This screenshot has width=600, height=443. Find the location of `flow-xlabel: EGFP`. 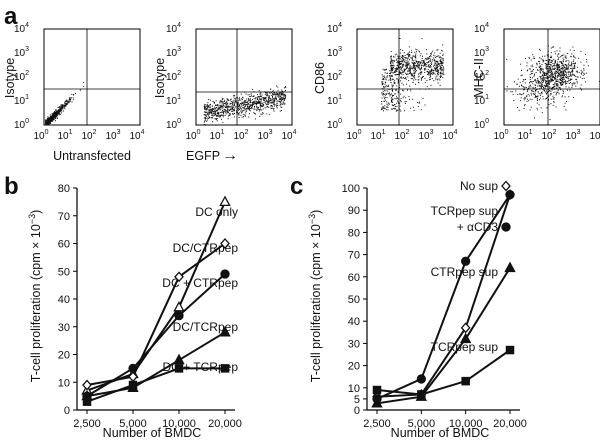

flow-xlabel: EGFP is located at coordinates (203, 156).